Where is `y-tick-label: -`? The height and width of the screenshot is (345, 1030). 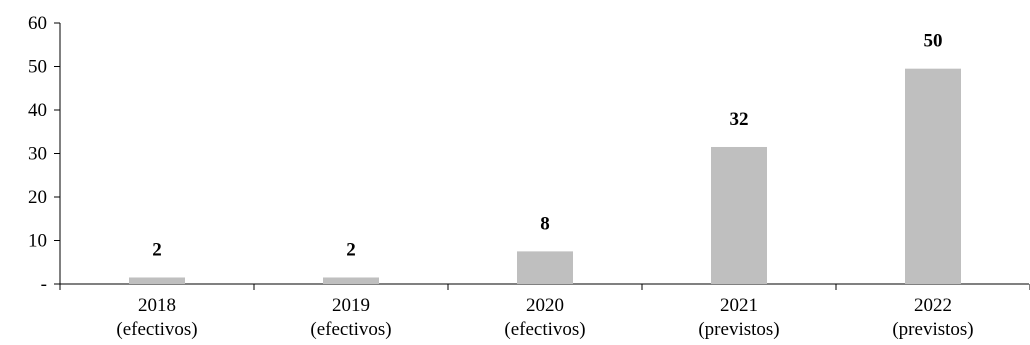
y-tick-label: - is located at coordinates (44, 284).